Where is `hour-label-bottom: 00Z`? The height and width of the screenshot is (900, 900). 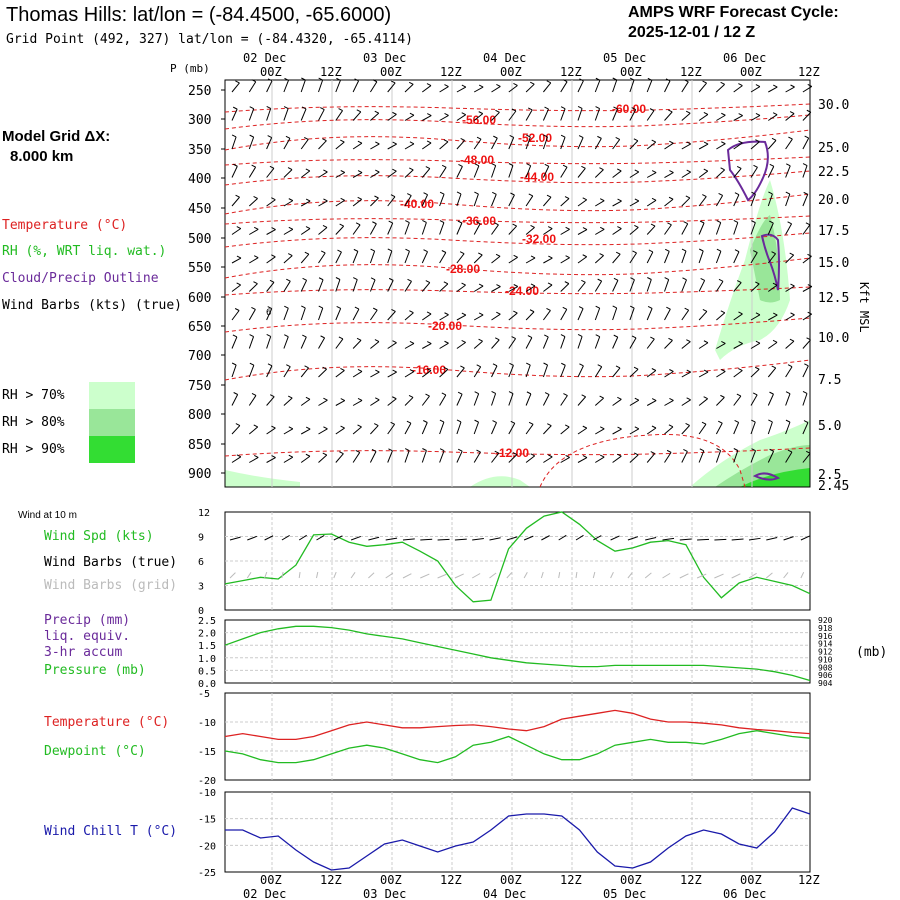
hour-label-bottom: 00Z is located at coordinates (751, 880).